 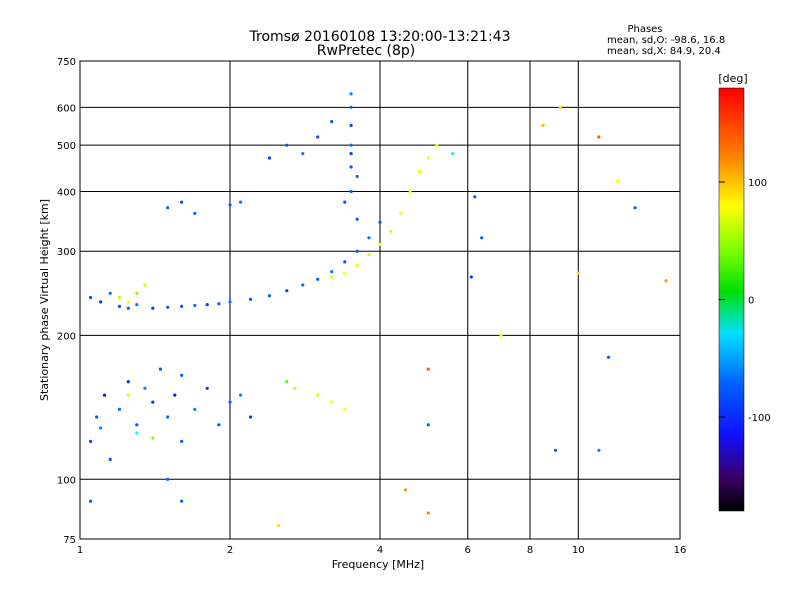 I want to click on x-tick-label: 10, so click(x=578, y=550).